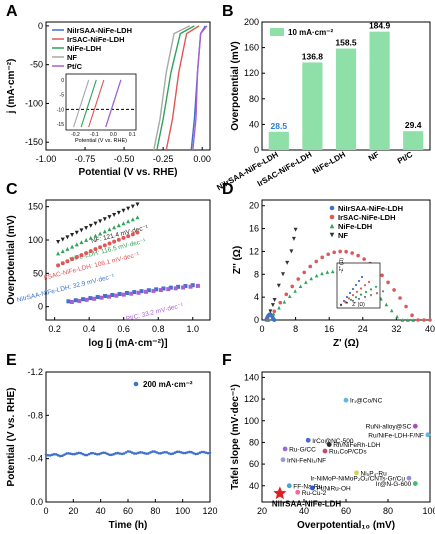 The width and height of the screenshot is (435, 534). What do you see at coordinates (36, 65) in the screenshot?
I see `y-tick-label: -50` at bounding box center [36, 65].